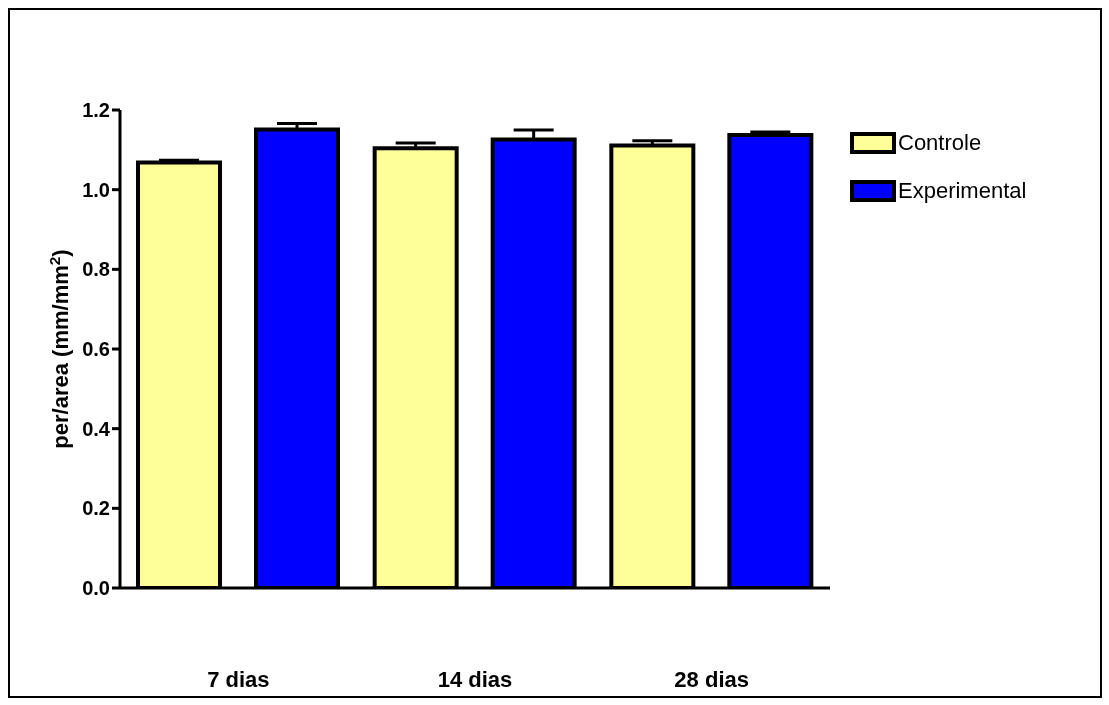 The height and width of the screenshot is (705, 1109). Describe the element at coordinates (96, 428) in the screenshot. I see `y-tick-label: 0.4` at that location.